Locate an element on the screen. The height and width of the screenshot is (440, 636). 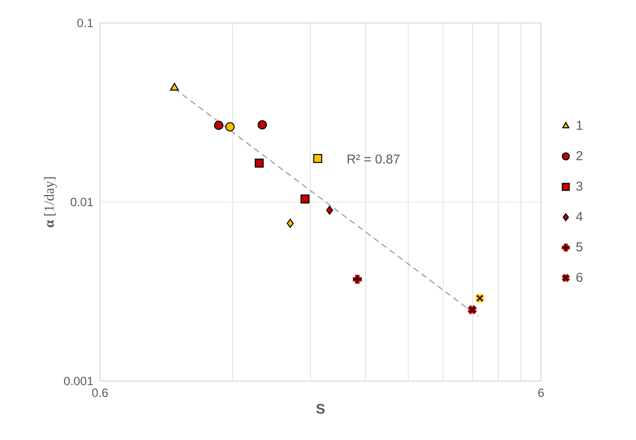
legend-label: 2 is located at coordinates (579, 155).